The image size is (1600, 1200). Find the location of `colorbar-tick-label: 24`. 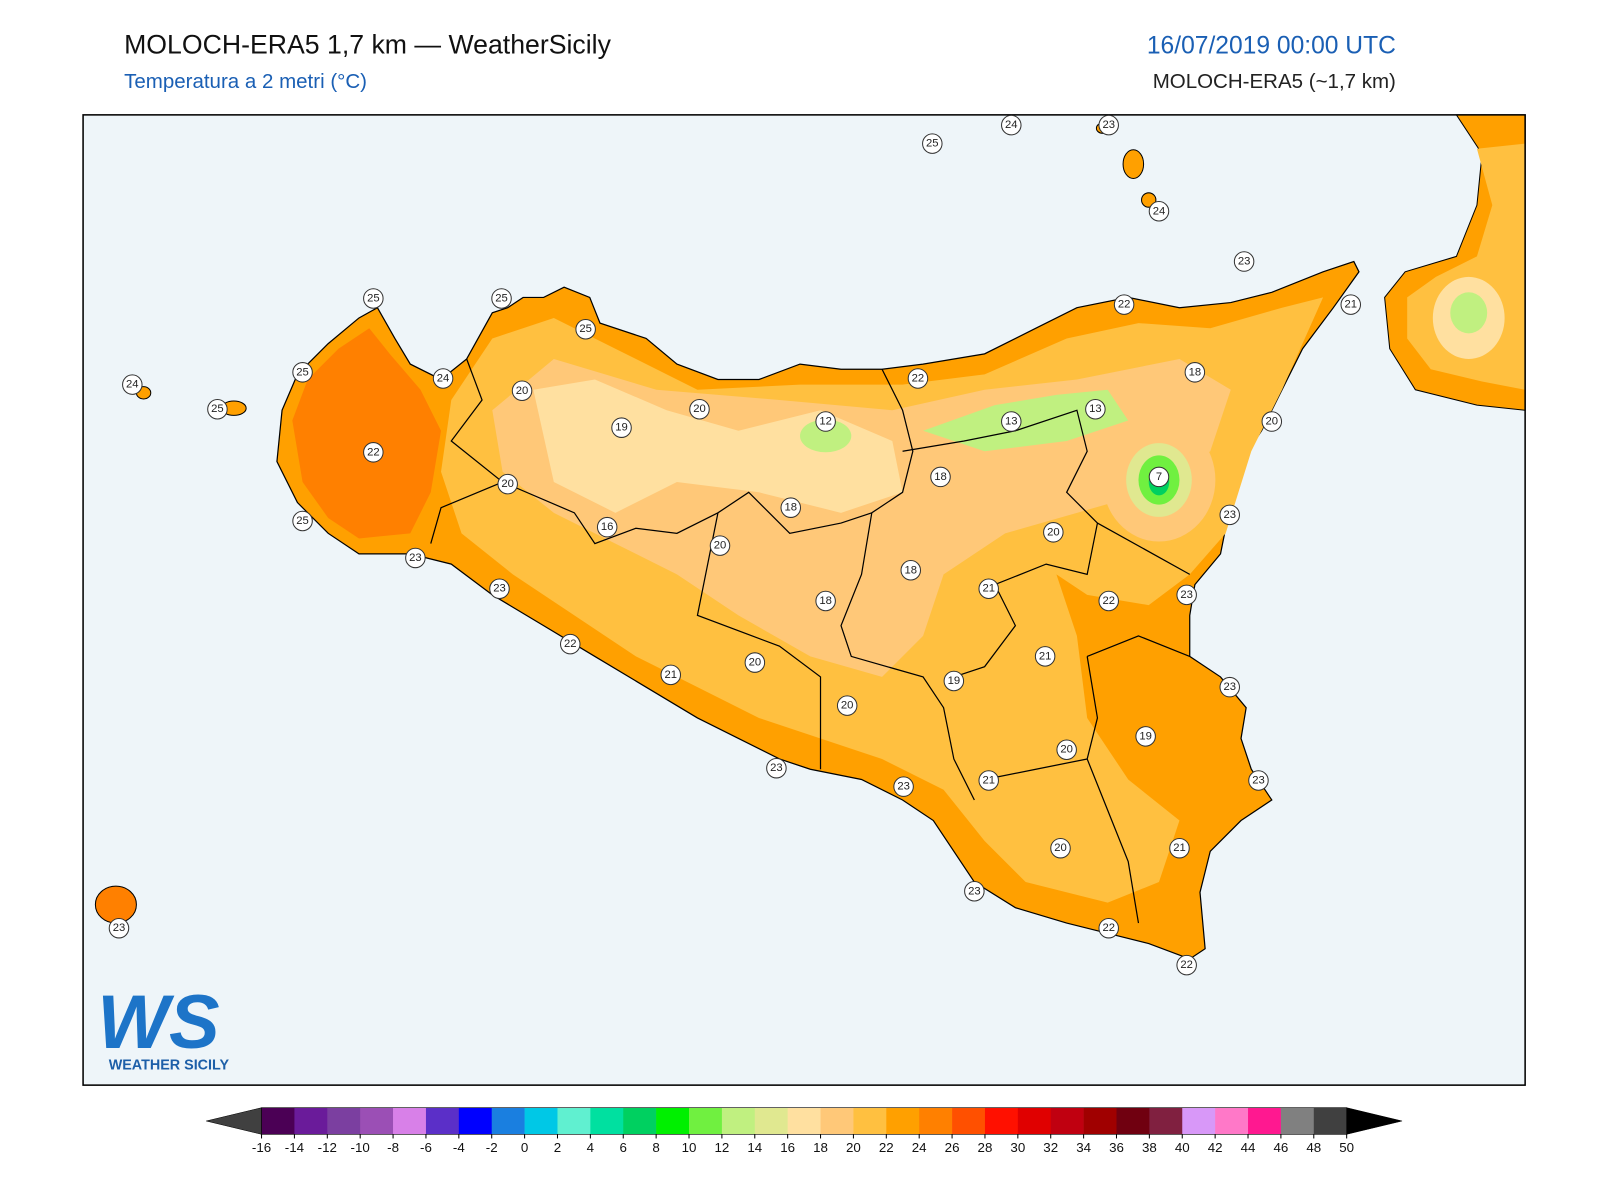

colorbar-tick-label: 24 is located at coordinates (919, 1147).